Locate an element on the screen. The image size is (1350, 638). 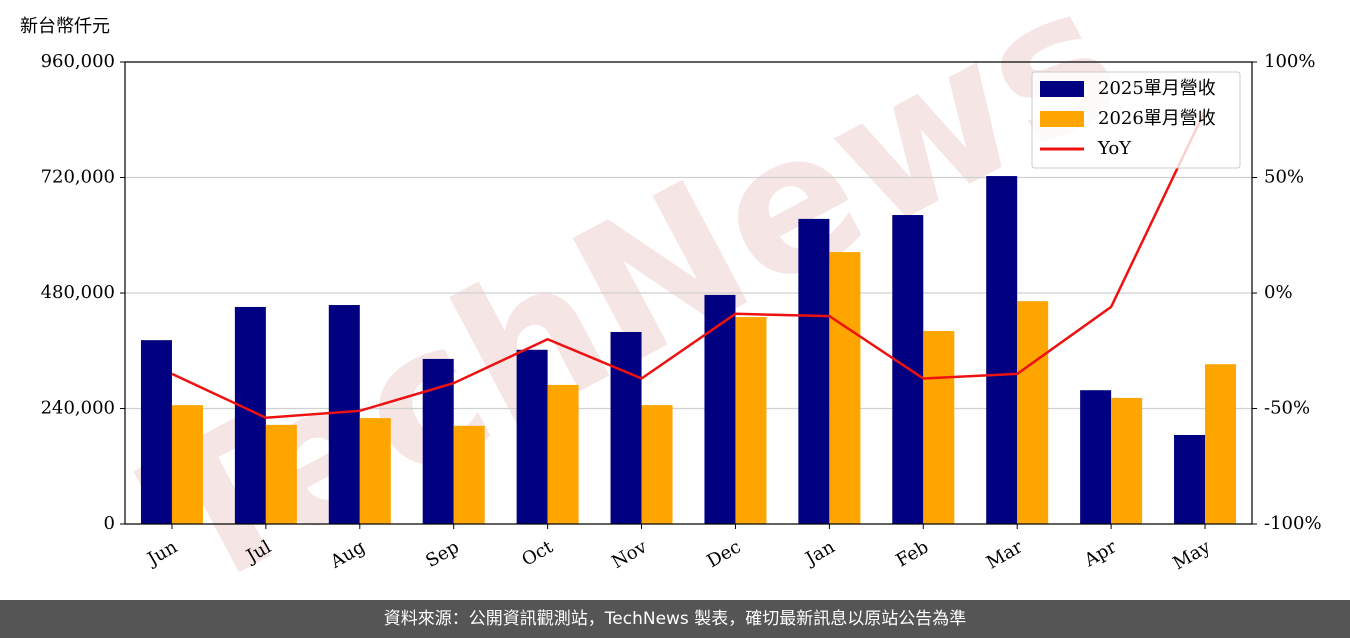
x-tick-label: May is located at coordinates (1191, 555).